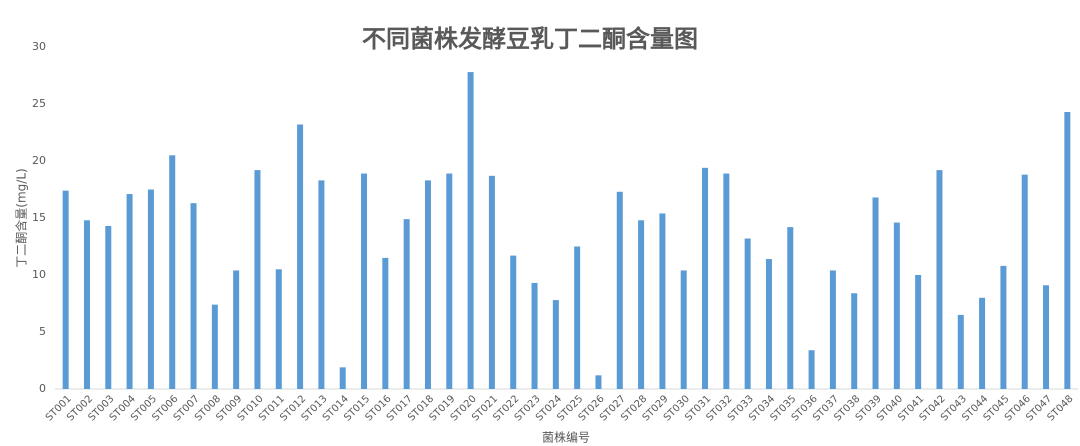 The image size is (1080, 446). Describe the element at coordinates (21, 217) in the screenshot. I see `y-axis-title: 丁二酮含量(mg/L)` at that location.